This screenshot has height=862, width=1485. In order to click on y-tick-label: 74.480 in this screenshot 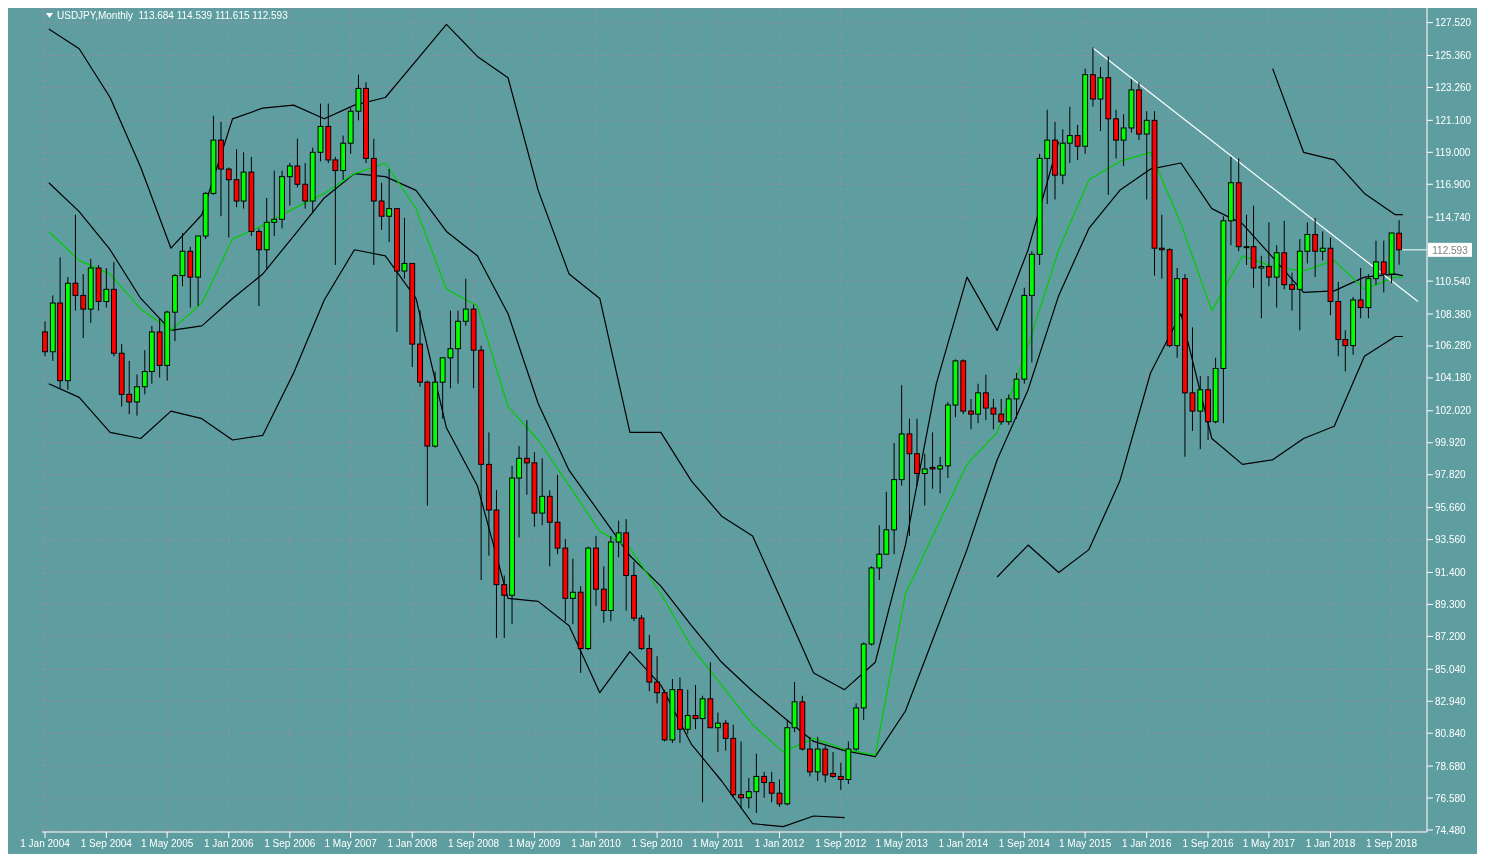, I will do `click(1451, 830)`.